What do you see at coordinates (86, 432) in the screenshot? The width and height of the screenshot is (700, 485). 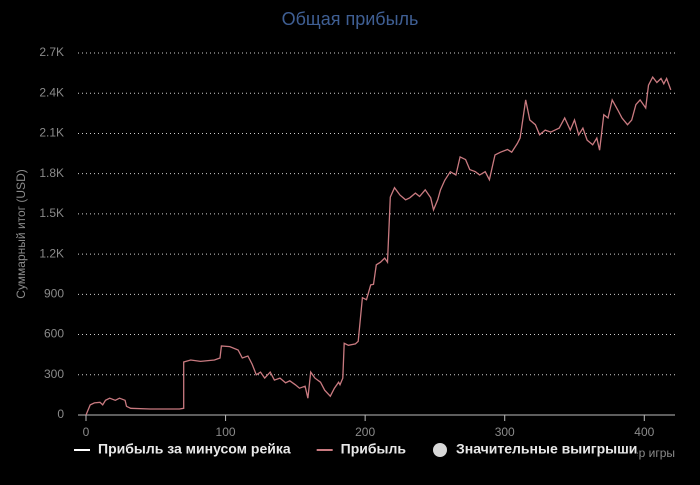 I see `x-tick-label: 0` at bounding box center [86, 432].